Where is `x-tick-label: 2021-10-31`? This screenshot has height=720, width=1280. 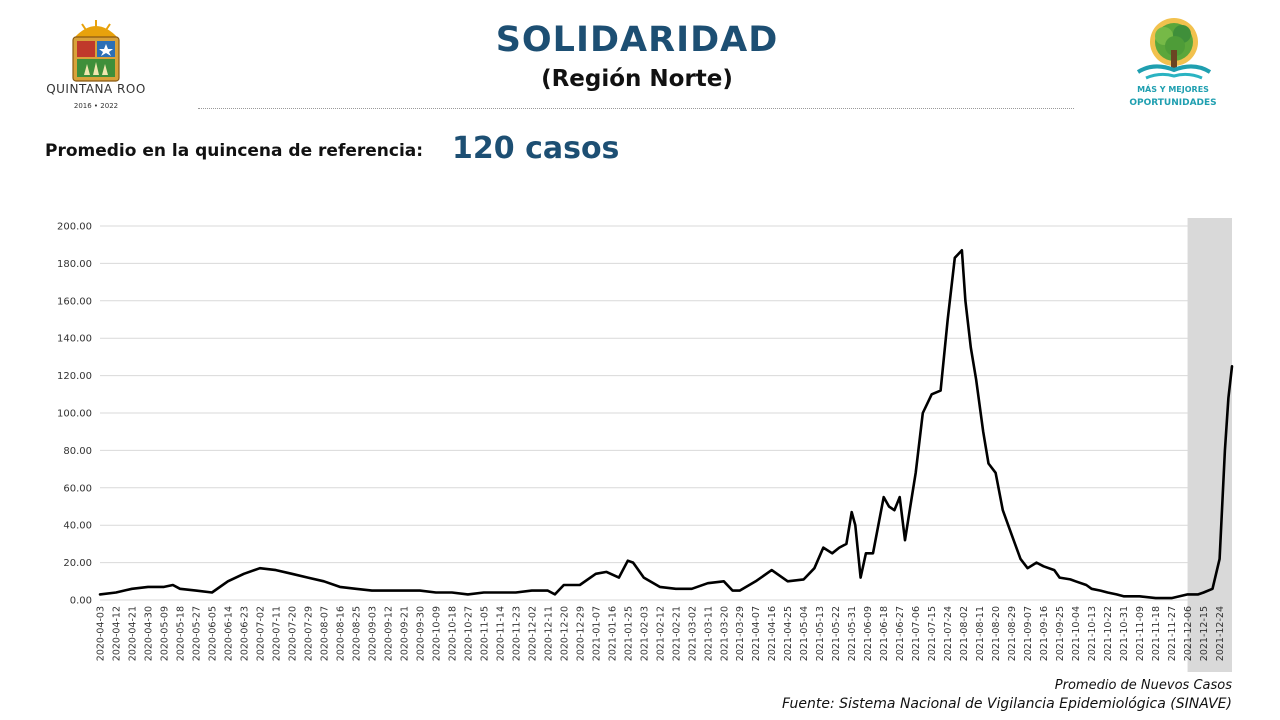
x-tick-label: 2021-10-31 is located at coordinates (1124, 633).